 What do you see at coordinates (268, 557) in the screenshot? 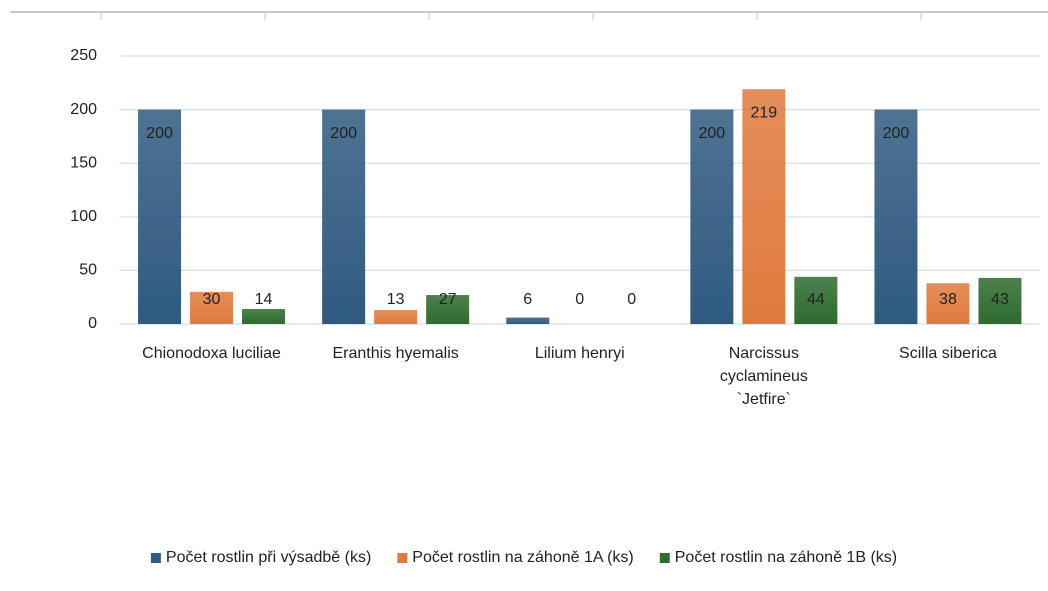
I see `legend-label: Počet rostlin při výsadbě (ks)` at bounding box center [268, 557].